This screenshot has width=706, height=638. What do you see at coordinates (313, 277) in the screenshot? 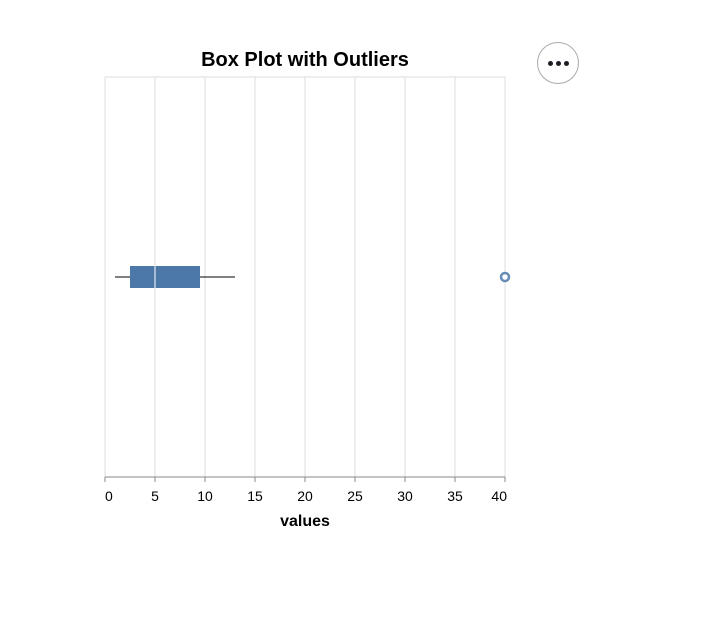
I see `plot-marks` at bounding box center [313, 277].